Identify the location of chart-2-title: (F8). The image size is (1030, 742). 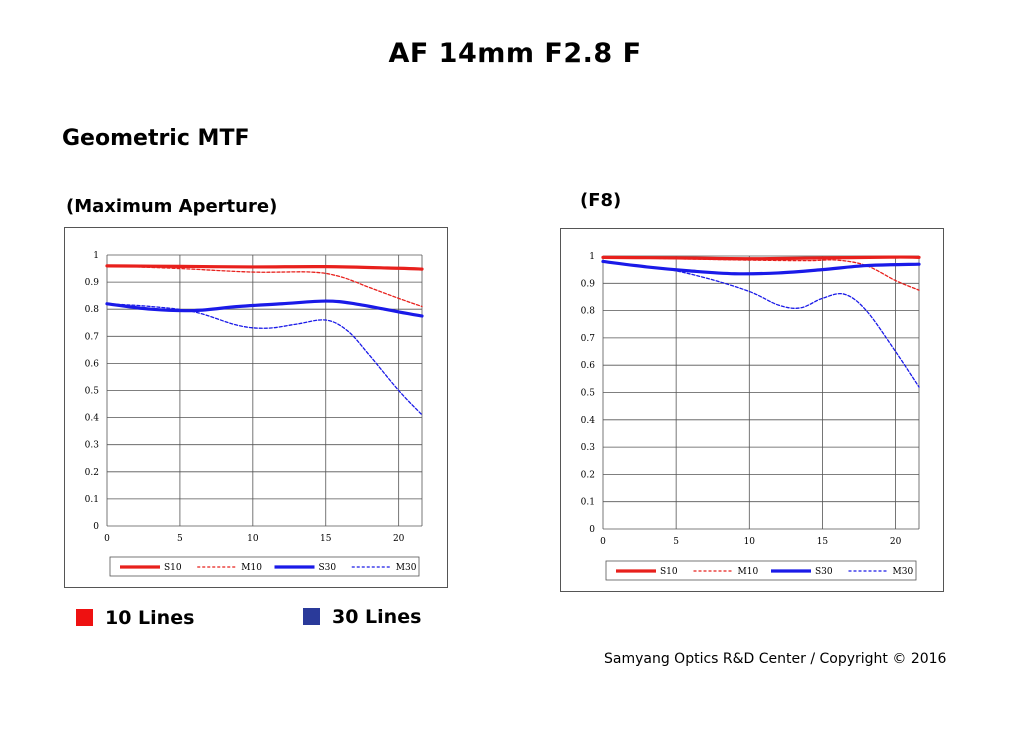
(601, 200).